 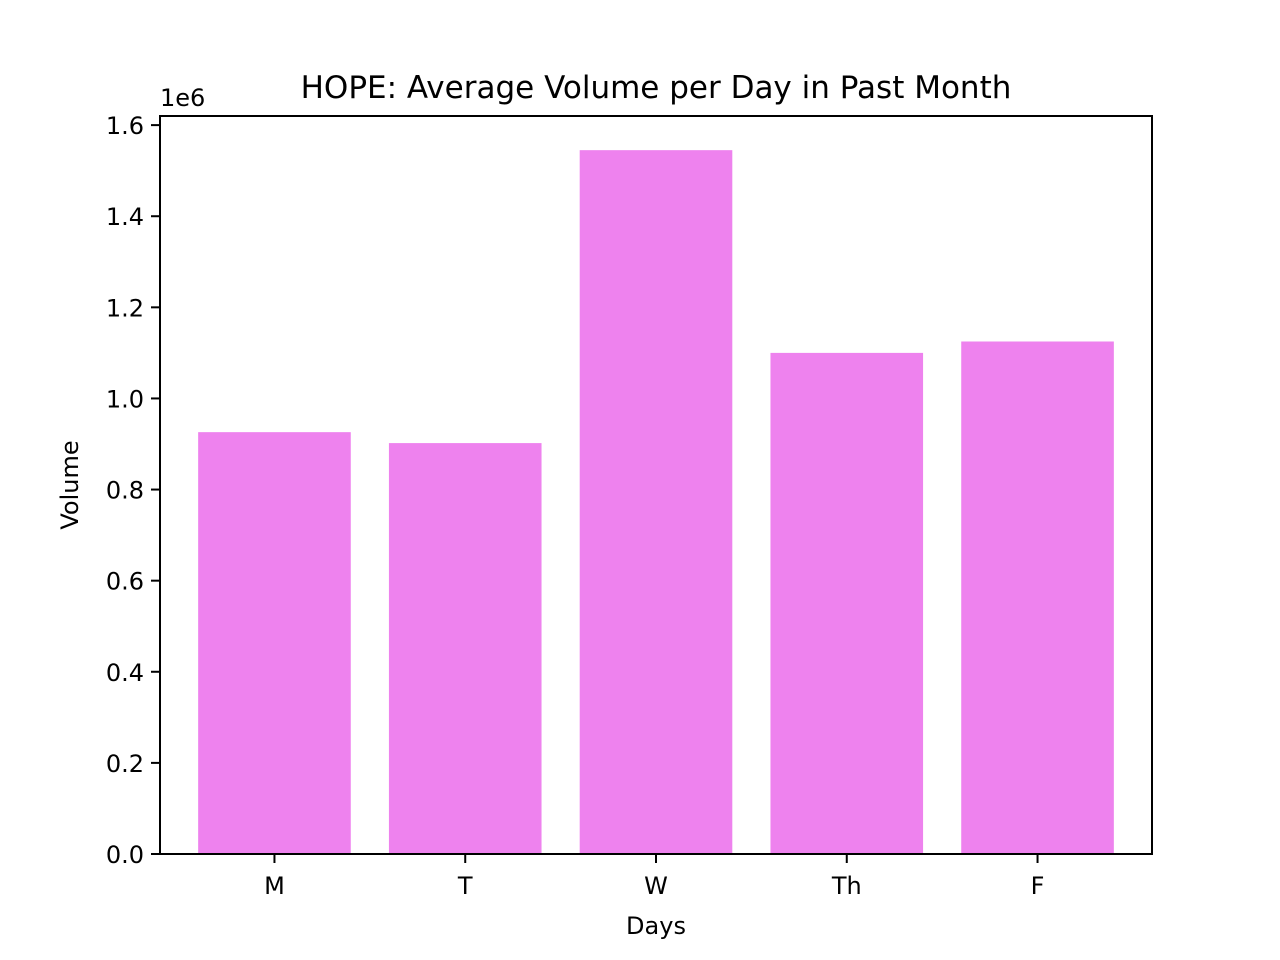 What do you see at coordinates (656, 886) in the screenshot?
I see `x-tick-label: W` at bounding box center [656, 886].